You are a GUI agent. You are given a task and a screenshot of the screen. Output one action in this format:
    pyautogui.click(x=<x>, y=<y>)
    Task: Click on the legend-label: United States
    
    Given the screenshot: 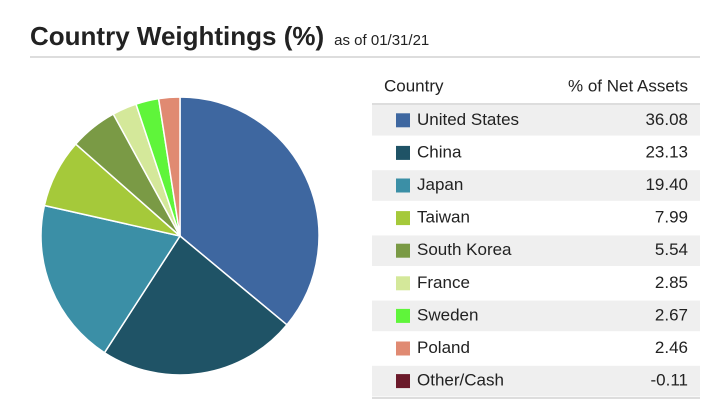 What is the action you would take?
    pyautogui.click(x=468, y=119)
    